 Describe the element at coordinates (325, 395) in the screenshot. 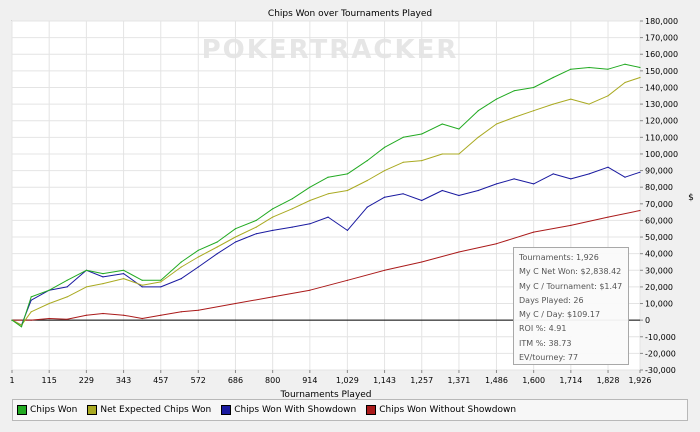

I see `x-axis-label: Tournaments Played` at that location.